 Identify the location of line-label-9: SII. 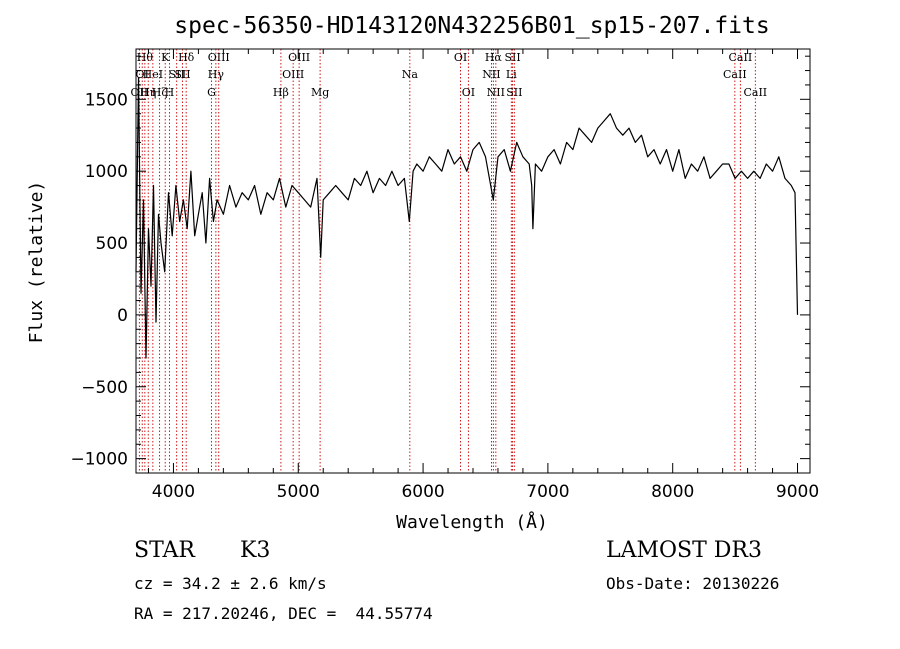
(182, 74).